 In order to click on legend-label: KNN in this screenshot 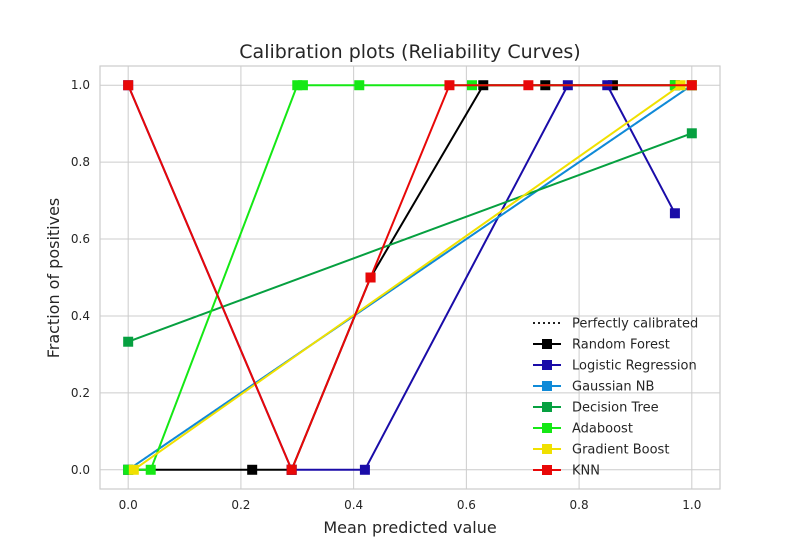, I will do `click(586, 471)`.